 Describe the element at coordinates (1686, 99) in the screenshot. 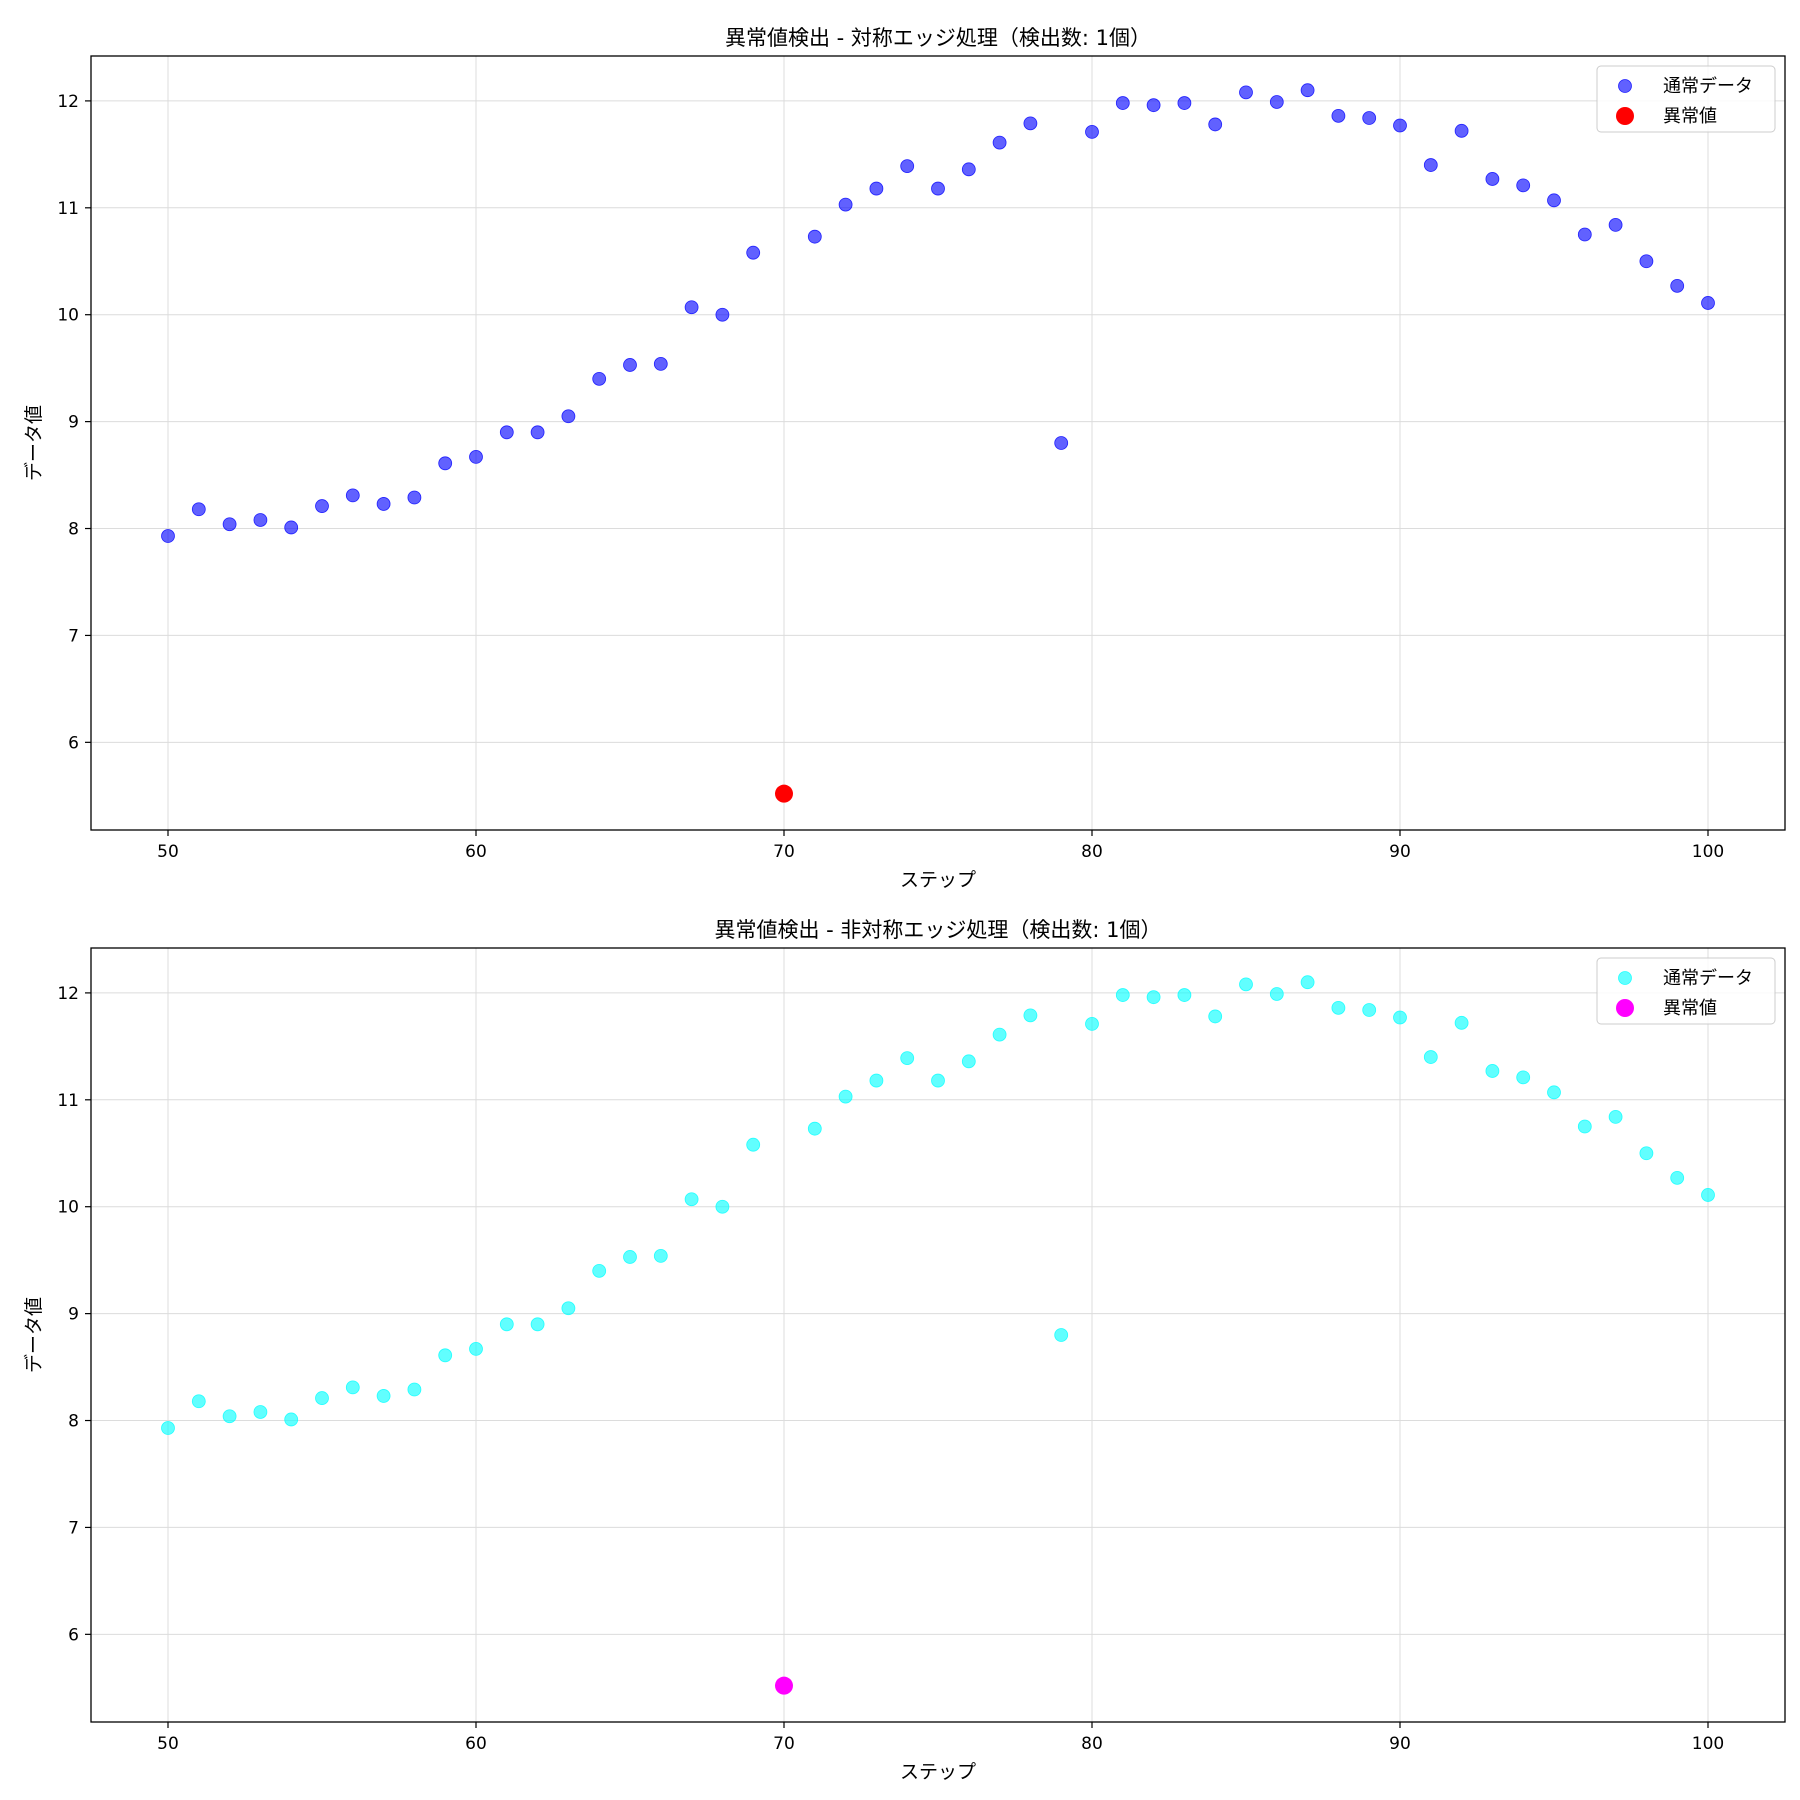

I see `chart-0-legend-box` at that location.